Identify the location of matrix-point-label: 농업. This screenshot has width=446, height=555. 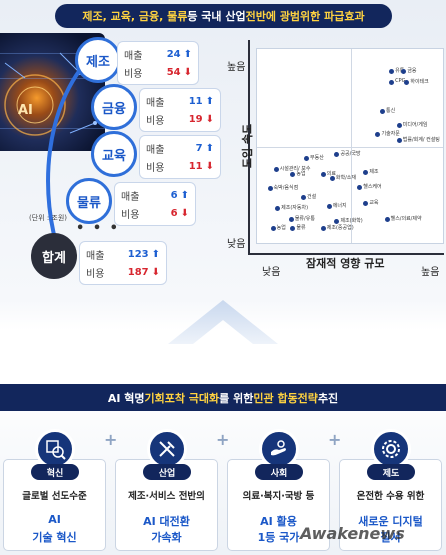
(281, 228).